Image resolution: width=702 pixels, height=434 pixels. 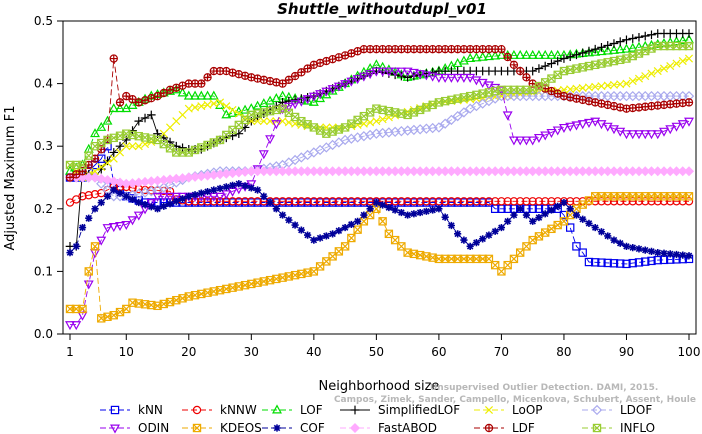 I want to click on legend-marker-simplifiedlof, so click(x=355, y=410).